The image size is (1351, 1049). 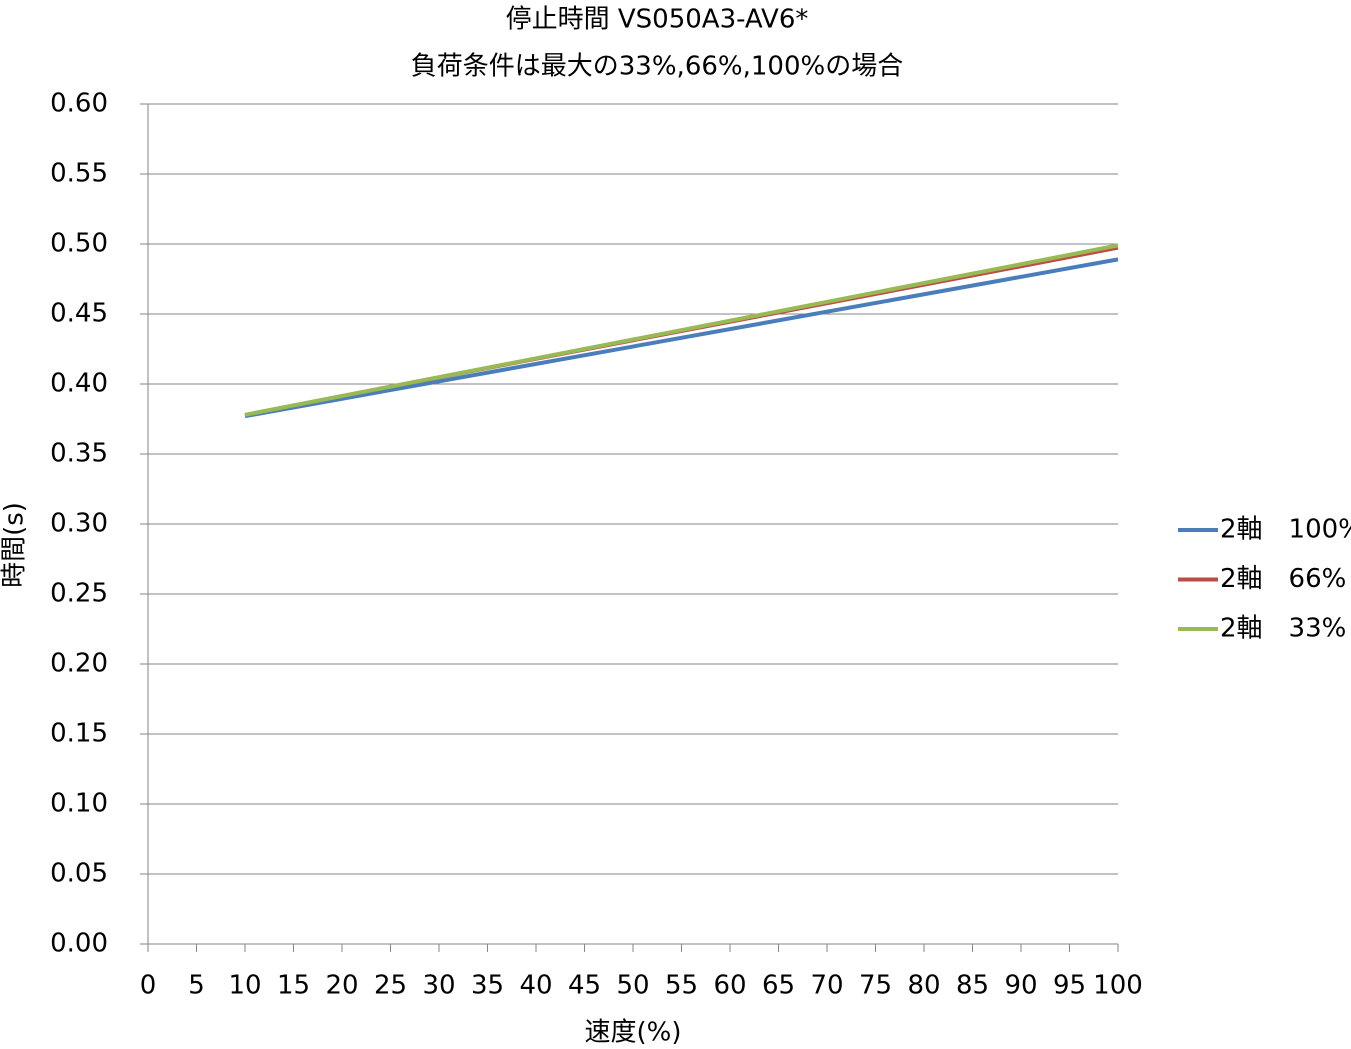 What do you see at coordinates (79, 244) in the screenshot?
I see `y-tick-label: 0.50` at bounding box center [79, 244].